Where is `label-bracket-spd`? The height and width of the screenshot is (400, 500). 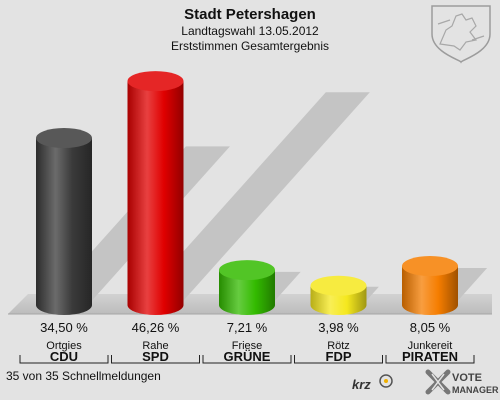 label-bracket-spd is located at coordinates (155, 359).